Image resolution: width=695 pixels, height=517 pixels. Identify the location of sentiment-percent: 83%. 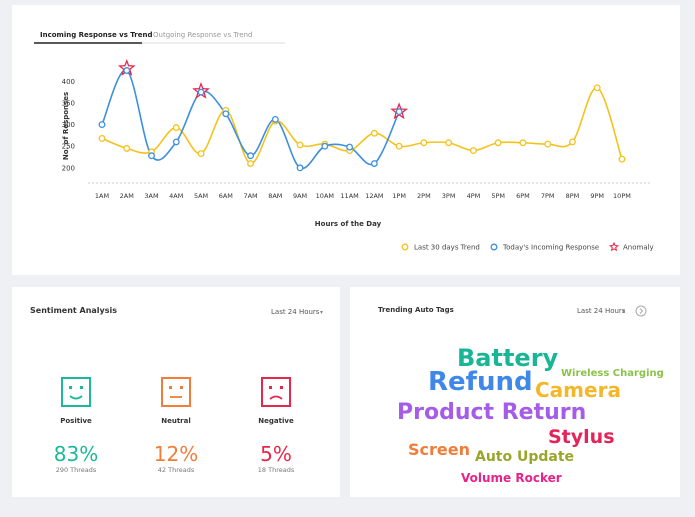
(76, 454).